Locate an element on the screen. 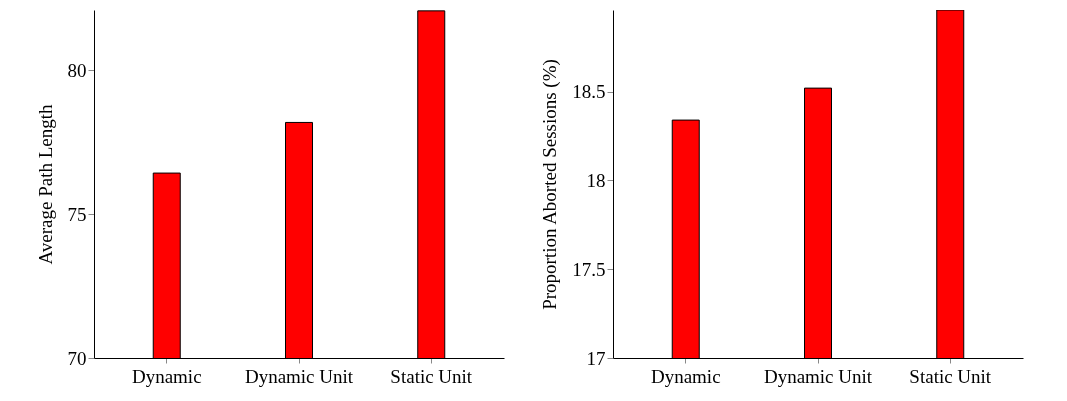 The width and height of the screenshot is (1067, 401). y-tick-label: 70 is located at coordinates (77, 358).